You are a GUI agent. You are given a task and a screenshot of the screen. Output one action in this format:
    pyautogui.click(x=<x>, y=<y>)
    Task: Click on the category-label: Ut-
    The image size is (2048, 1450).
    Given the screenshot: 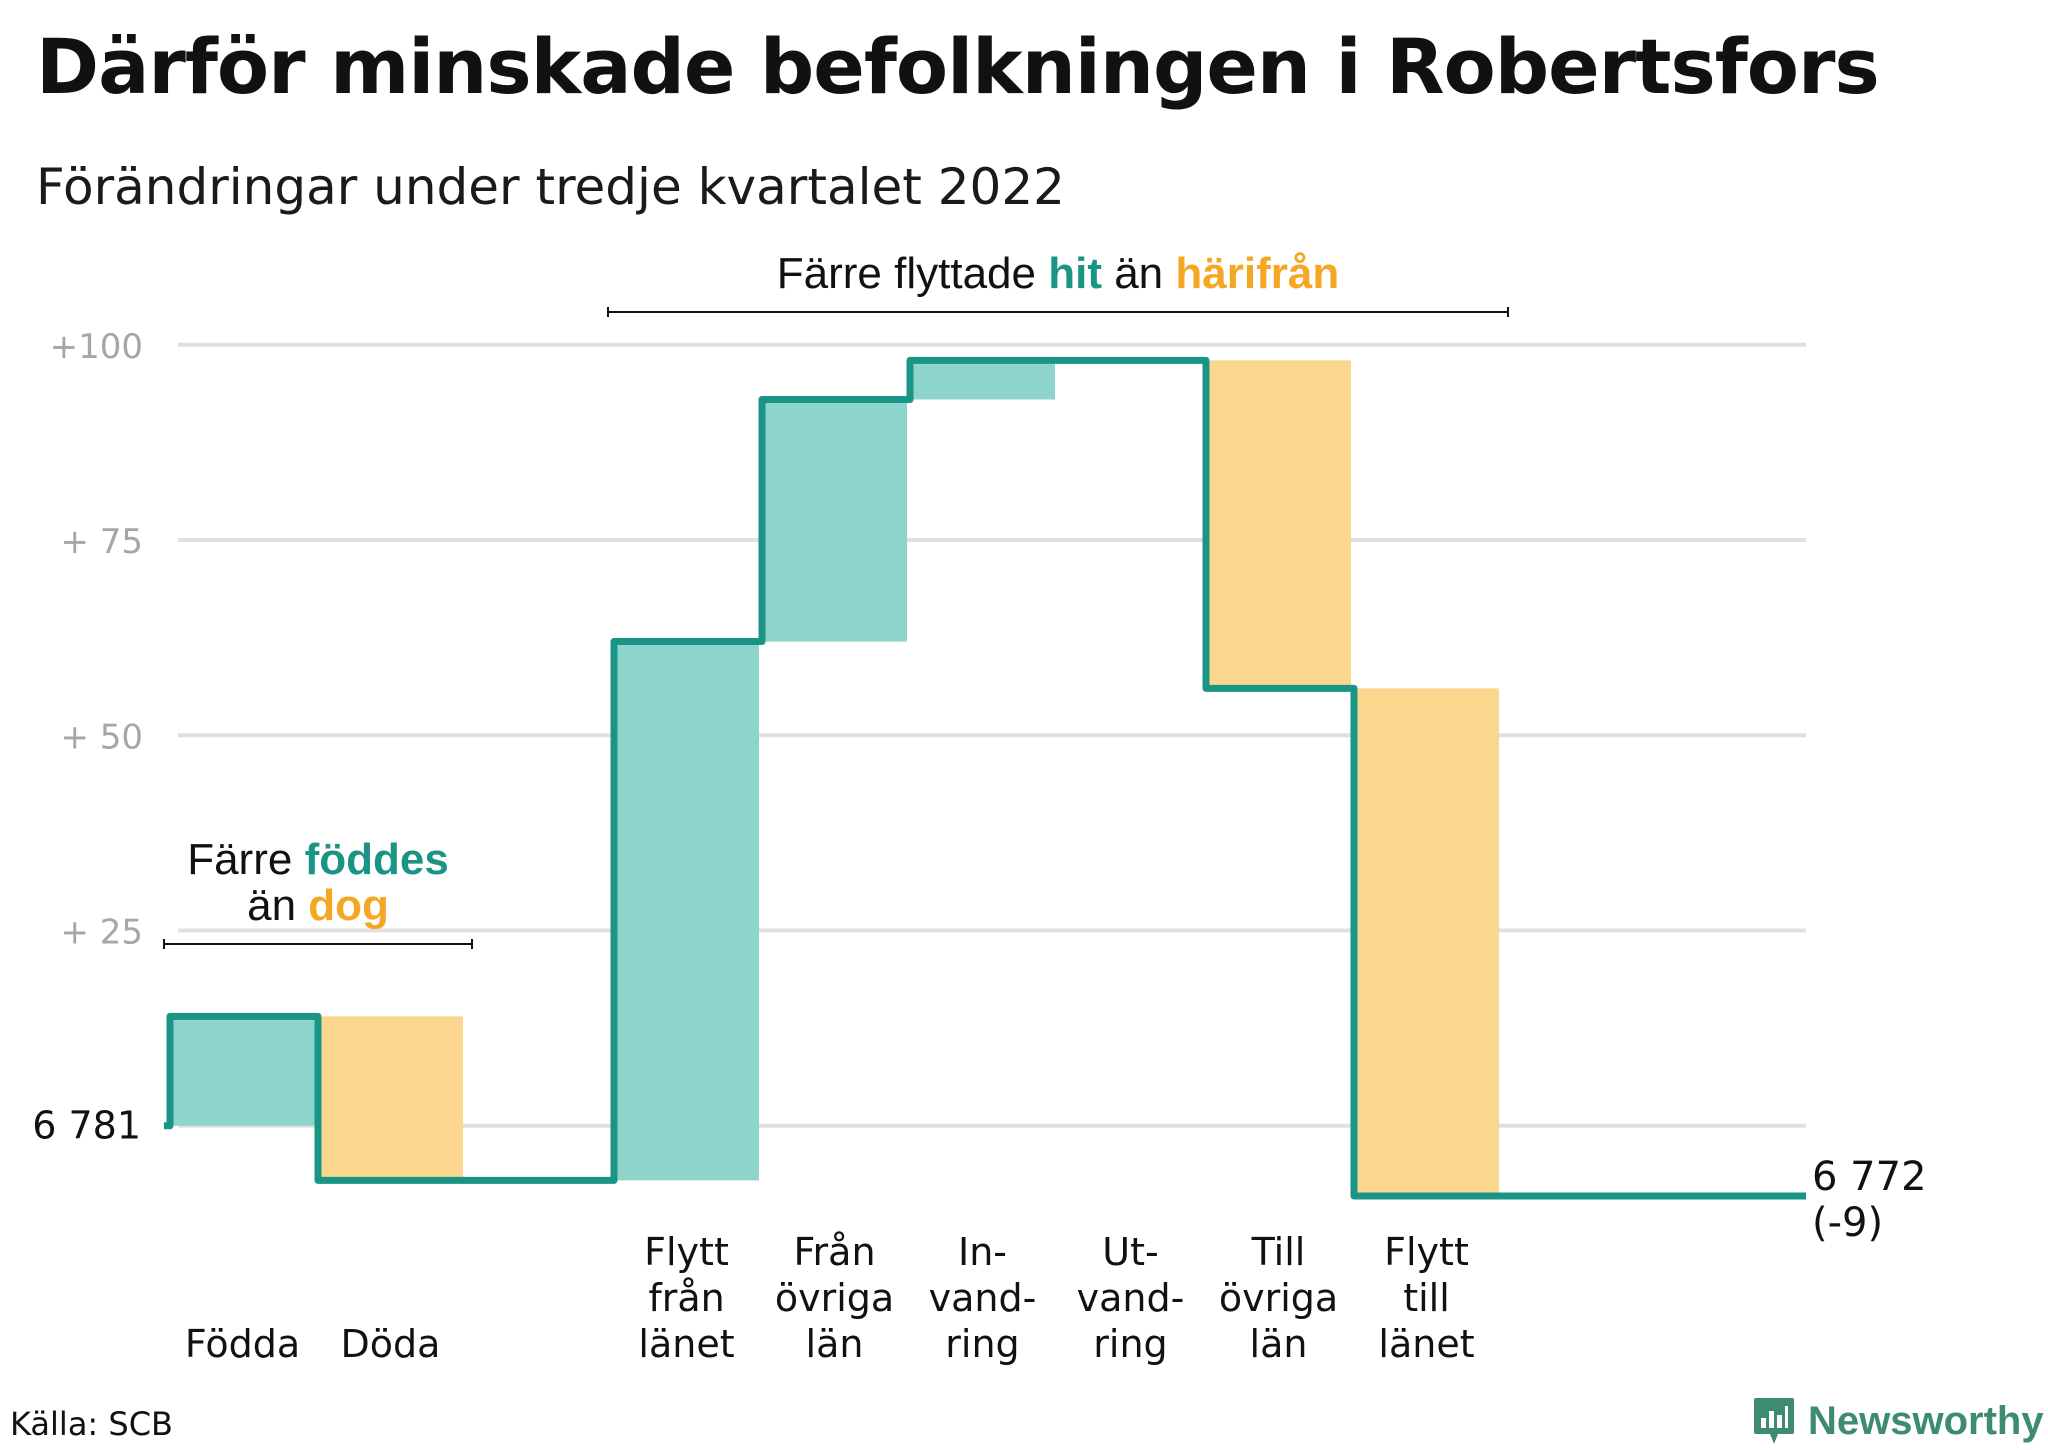 What is the action you would take?
    pyautogui.click(x=1130, y=1252)
    